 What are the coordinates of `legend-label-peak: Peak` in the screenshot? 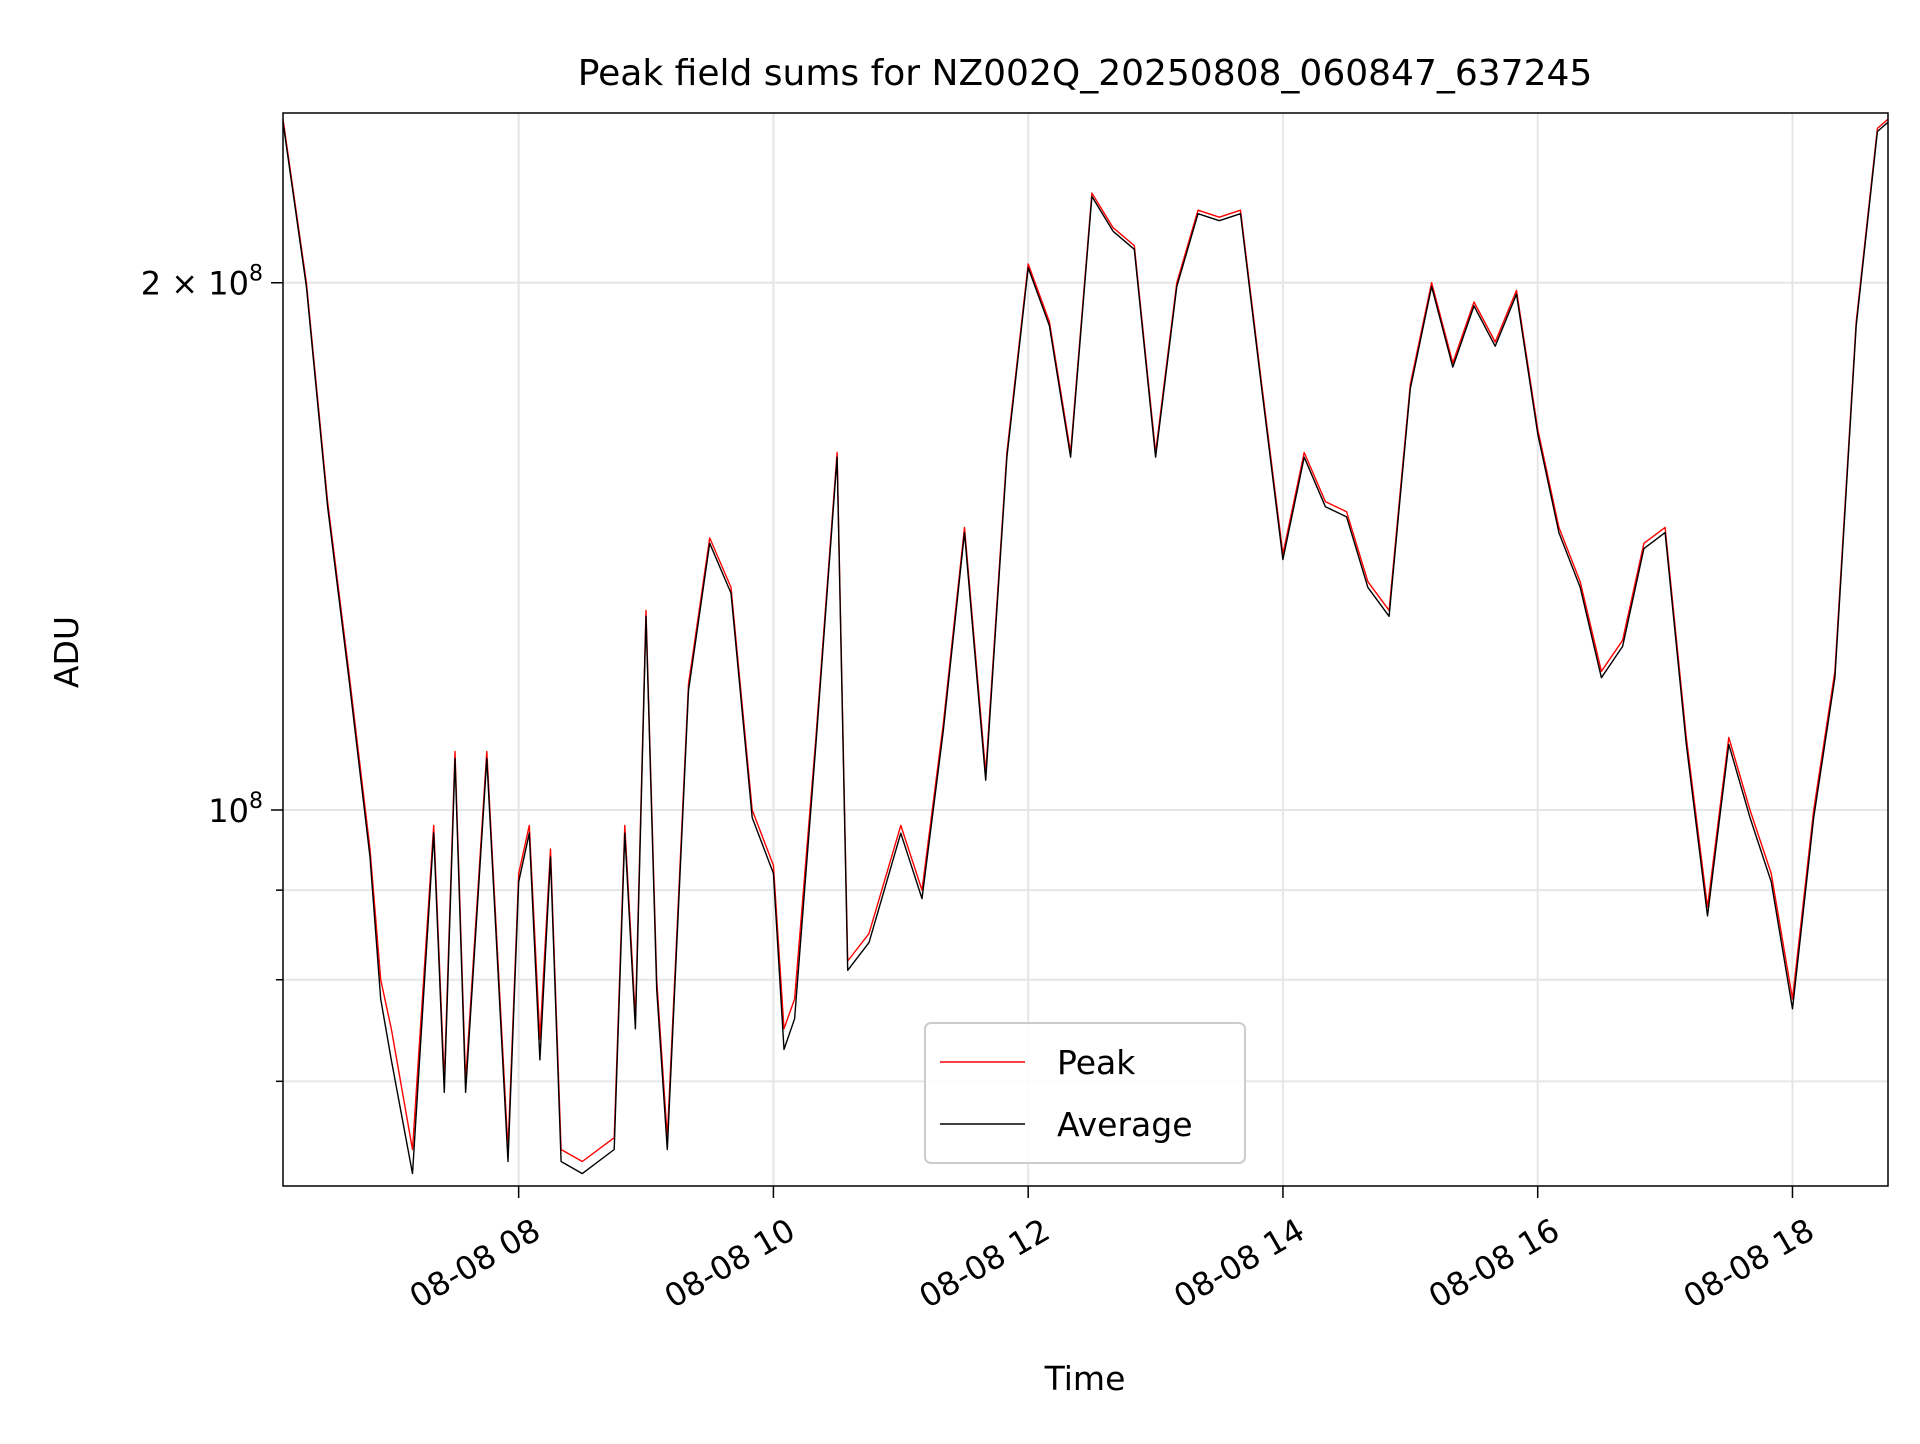 It's located at (1096, 1062).